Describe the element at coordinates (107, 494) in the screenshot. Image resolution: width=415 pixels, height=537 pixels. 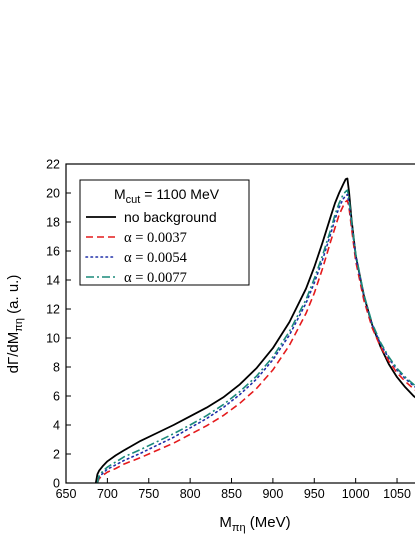
I see `x-tick-label-700: 700` at that location.